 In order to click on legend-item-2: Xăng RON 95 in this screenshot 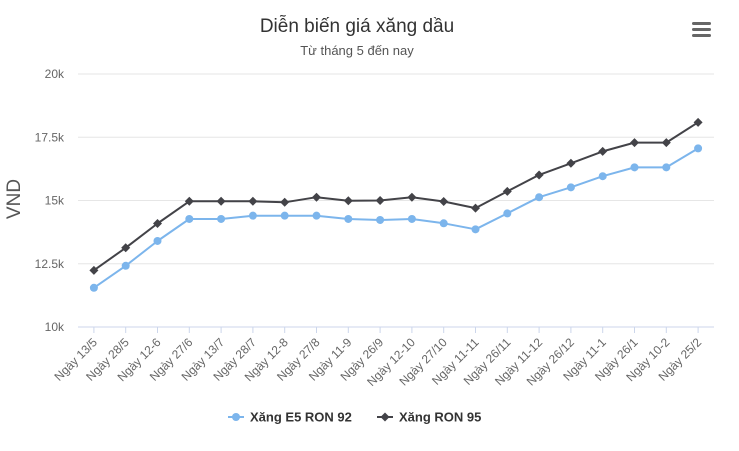, I will do `click(429, 417)`.